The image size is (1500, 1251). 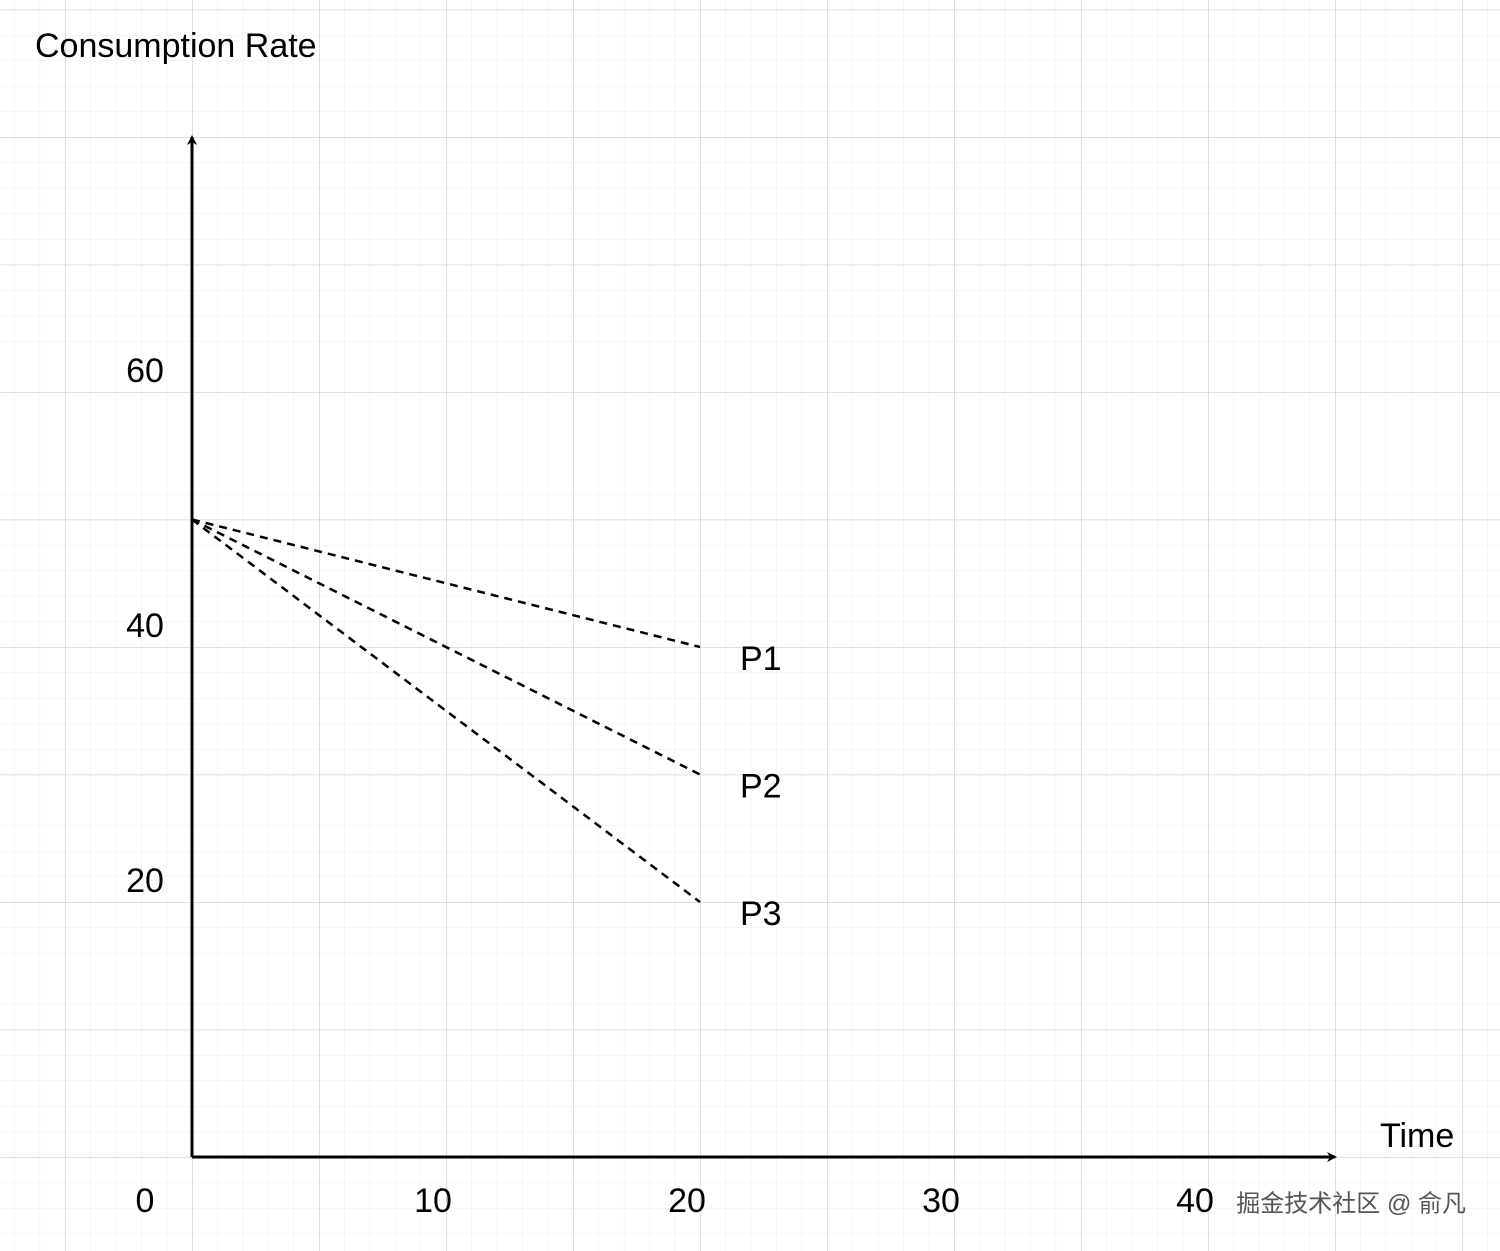 What do you see at coordinates (145, 371) in the screenshot?
I see `y-tick-label: 60` at bounding box center [145, 371].